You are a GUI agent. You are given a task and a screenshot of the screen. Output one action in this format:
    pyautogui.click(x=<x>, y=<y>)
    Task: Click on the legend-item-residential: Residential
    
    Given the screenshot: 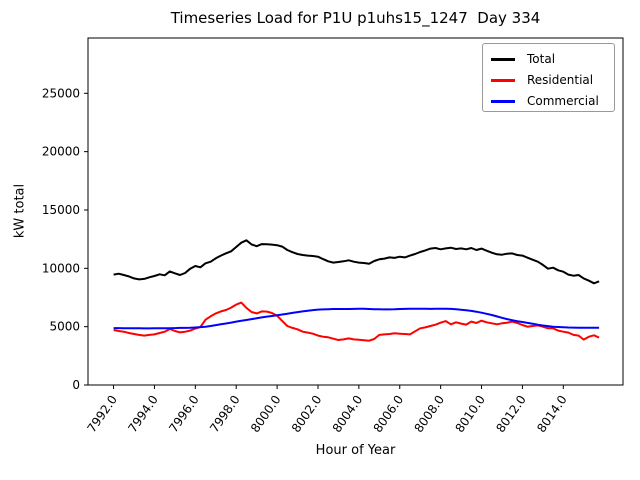 What is the action you would take?
    pyautogui.click(x=552, y=80)
    